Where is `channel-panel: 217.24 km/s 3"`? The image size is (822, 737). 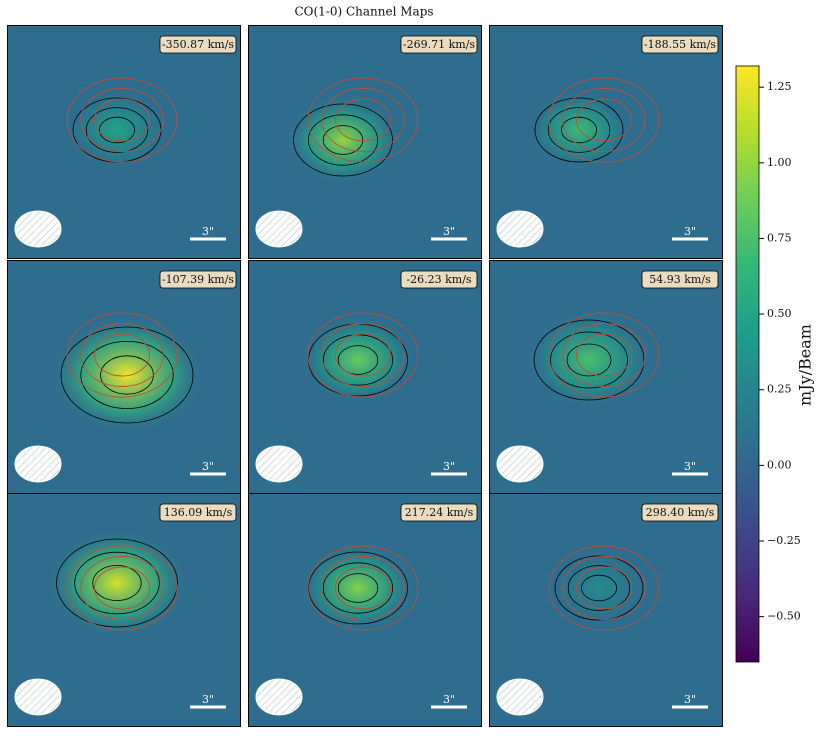
channel-panel: 217.24 km/s 3" is located at coordinates (365, 610).